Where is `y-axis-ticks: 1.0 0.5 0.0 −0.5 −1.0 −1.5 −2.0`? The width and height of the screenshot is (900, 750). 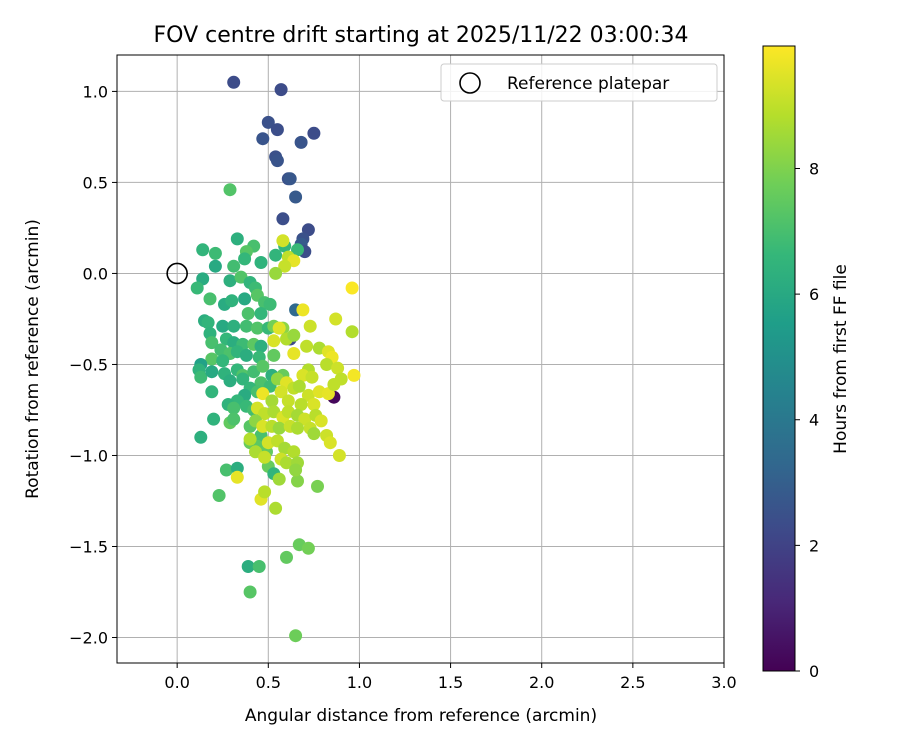
y-axis-ticks: 1.0 0.5 0.0 −0.5 −1.0 −1.5 −2.0 is located at coordinates (93, 365).